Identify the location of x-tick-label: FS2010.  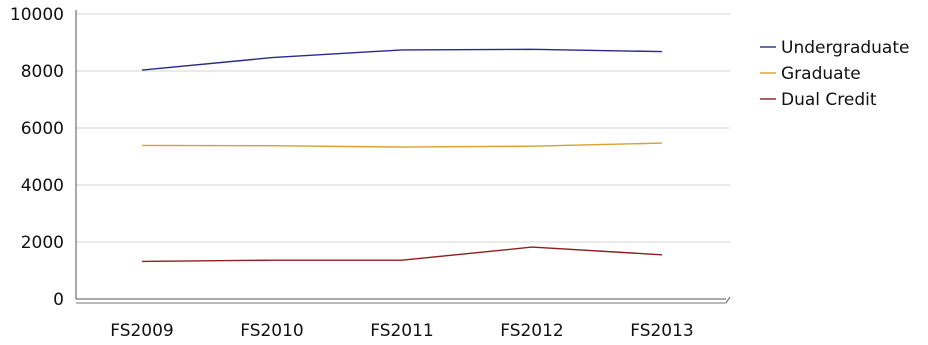
(272, 331).